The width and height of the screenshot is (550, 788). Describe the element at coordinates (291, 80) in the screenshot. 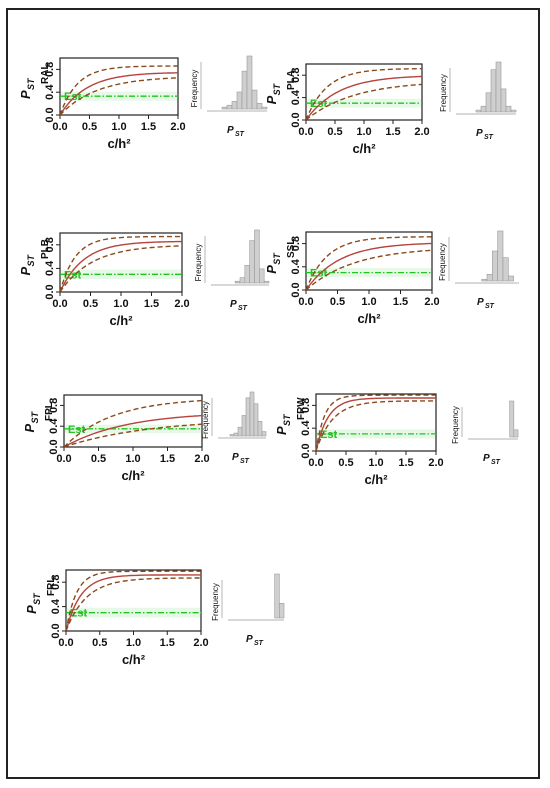

I see `panel-label: PLA` at that location.